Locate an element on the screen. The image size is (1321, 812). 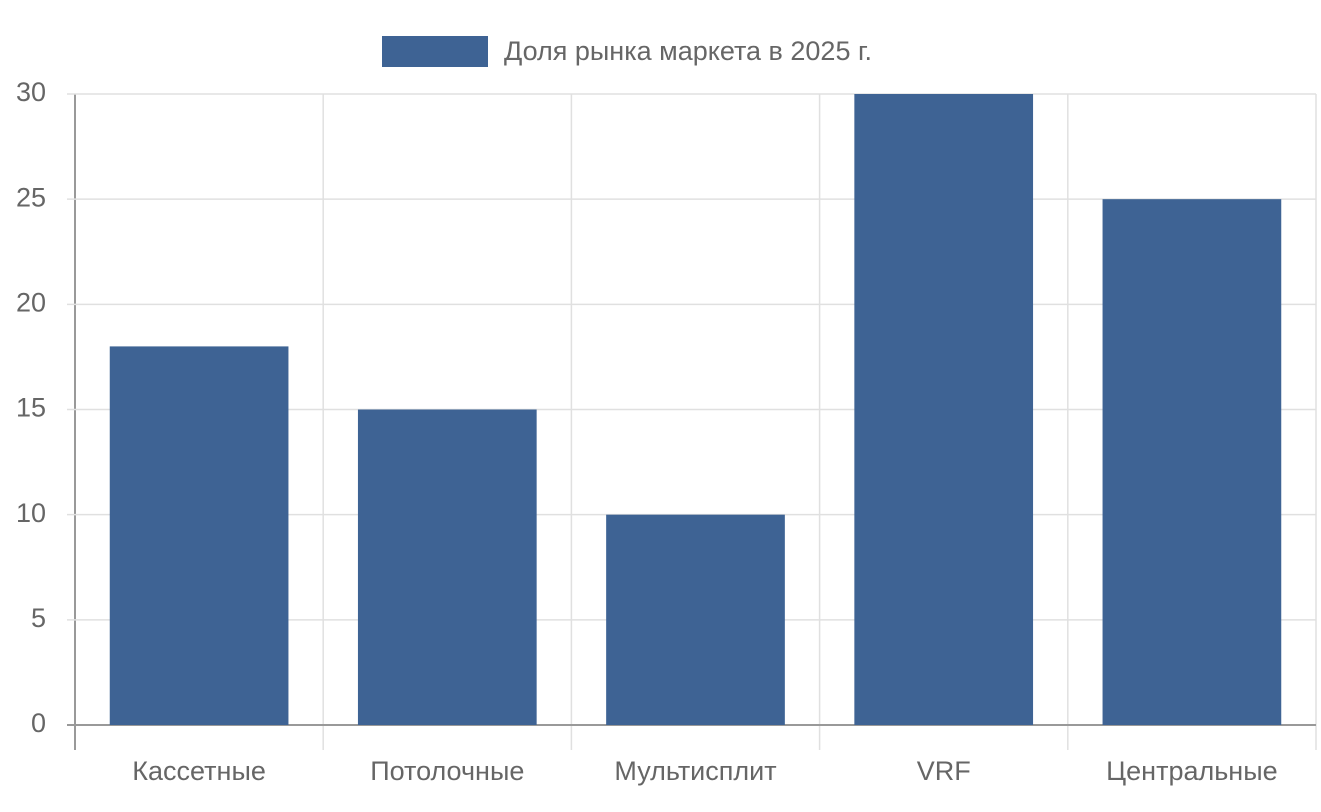
y-tick-label: 20 is located at coordinates (31, 302).